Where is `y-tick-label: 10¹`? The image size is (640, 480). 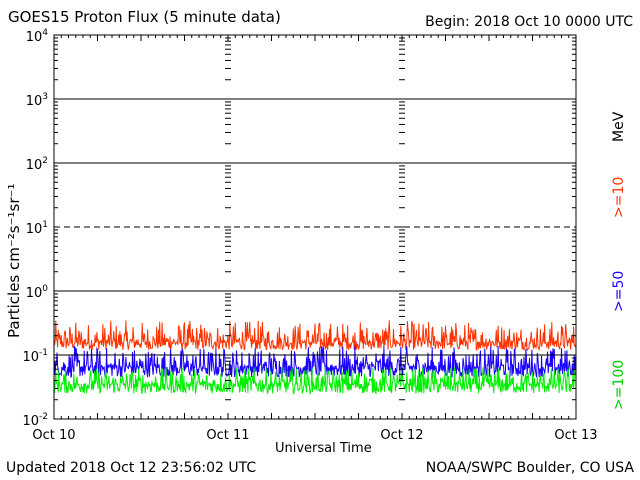
y-tick-label: 10¹ is located at coordinates (37, 228).